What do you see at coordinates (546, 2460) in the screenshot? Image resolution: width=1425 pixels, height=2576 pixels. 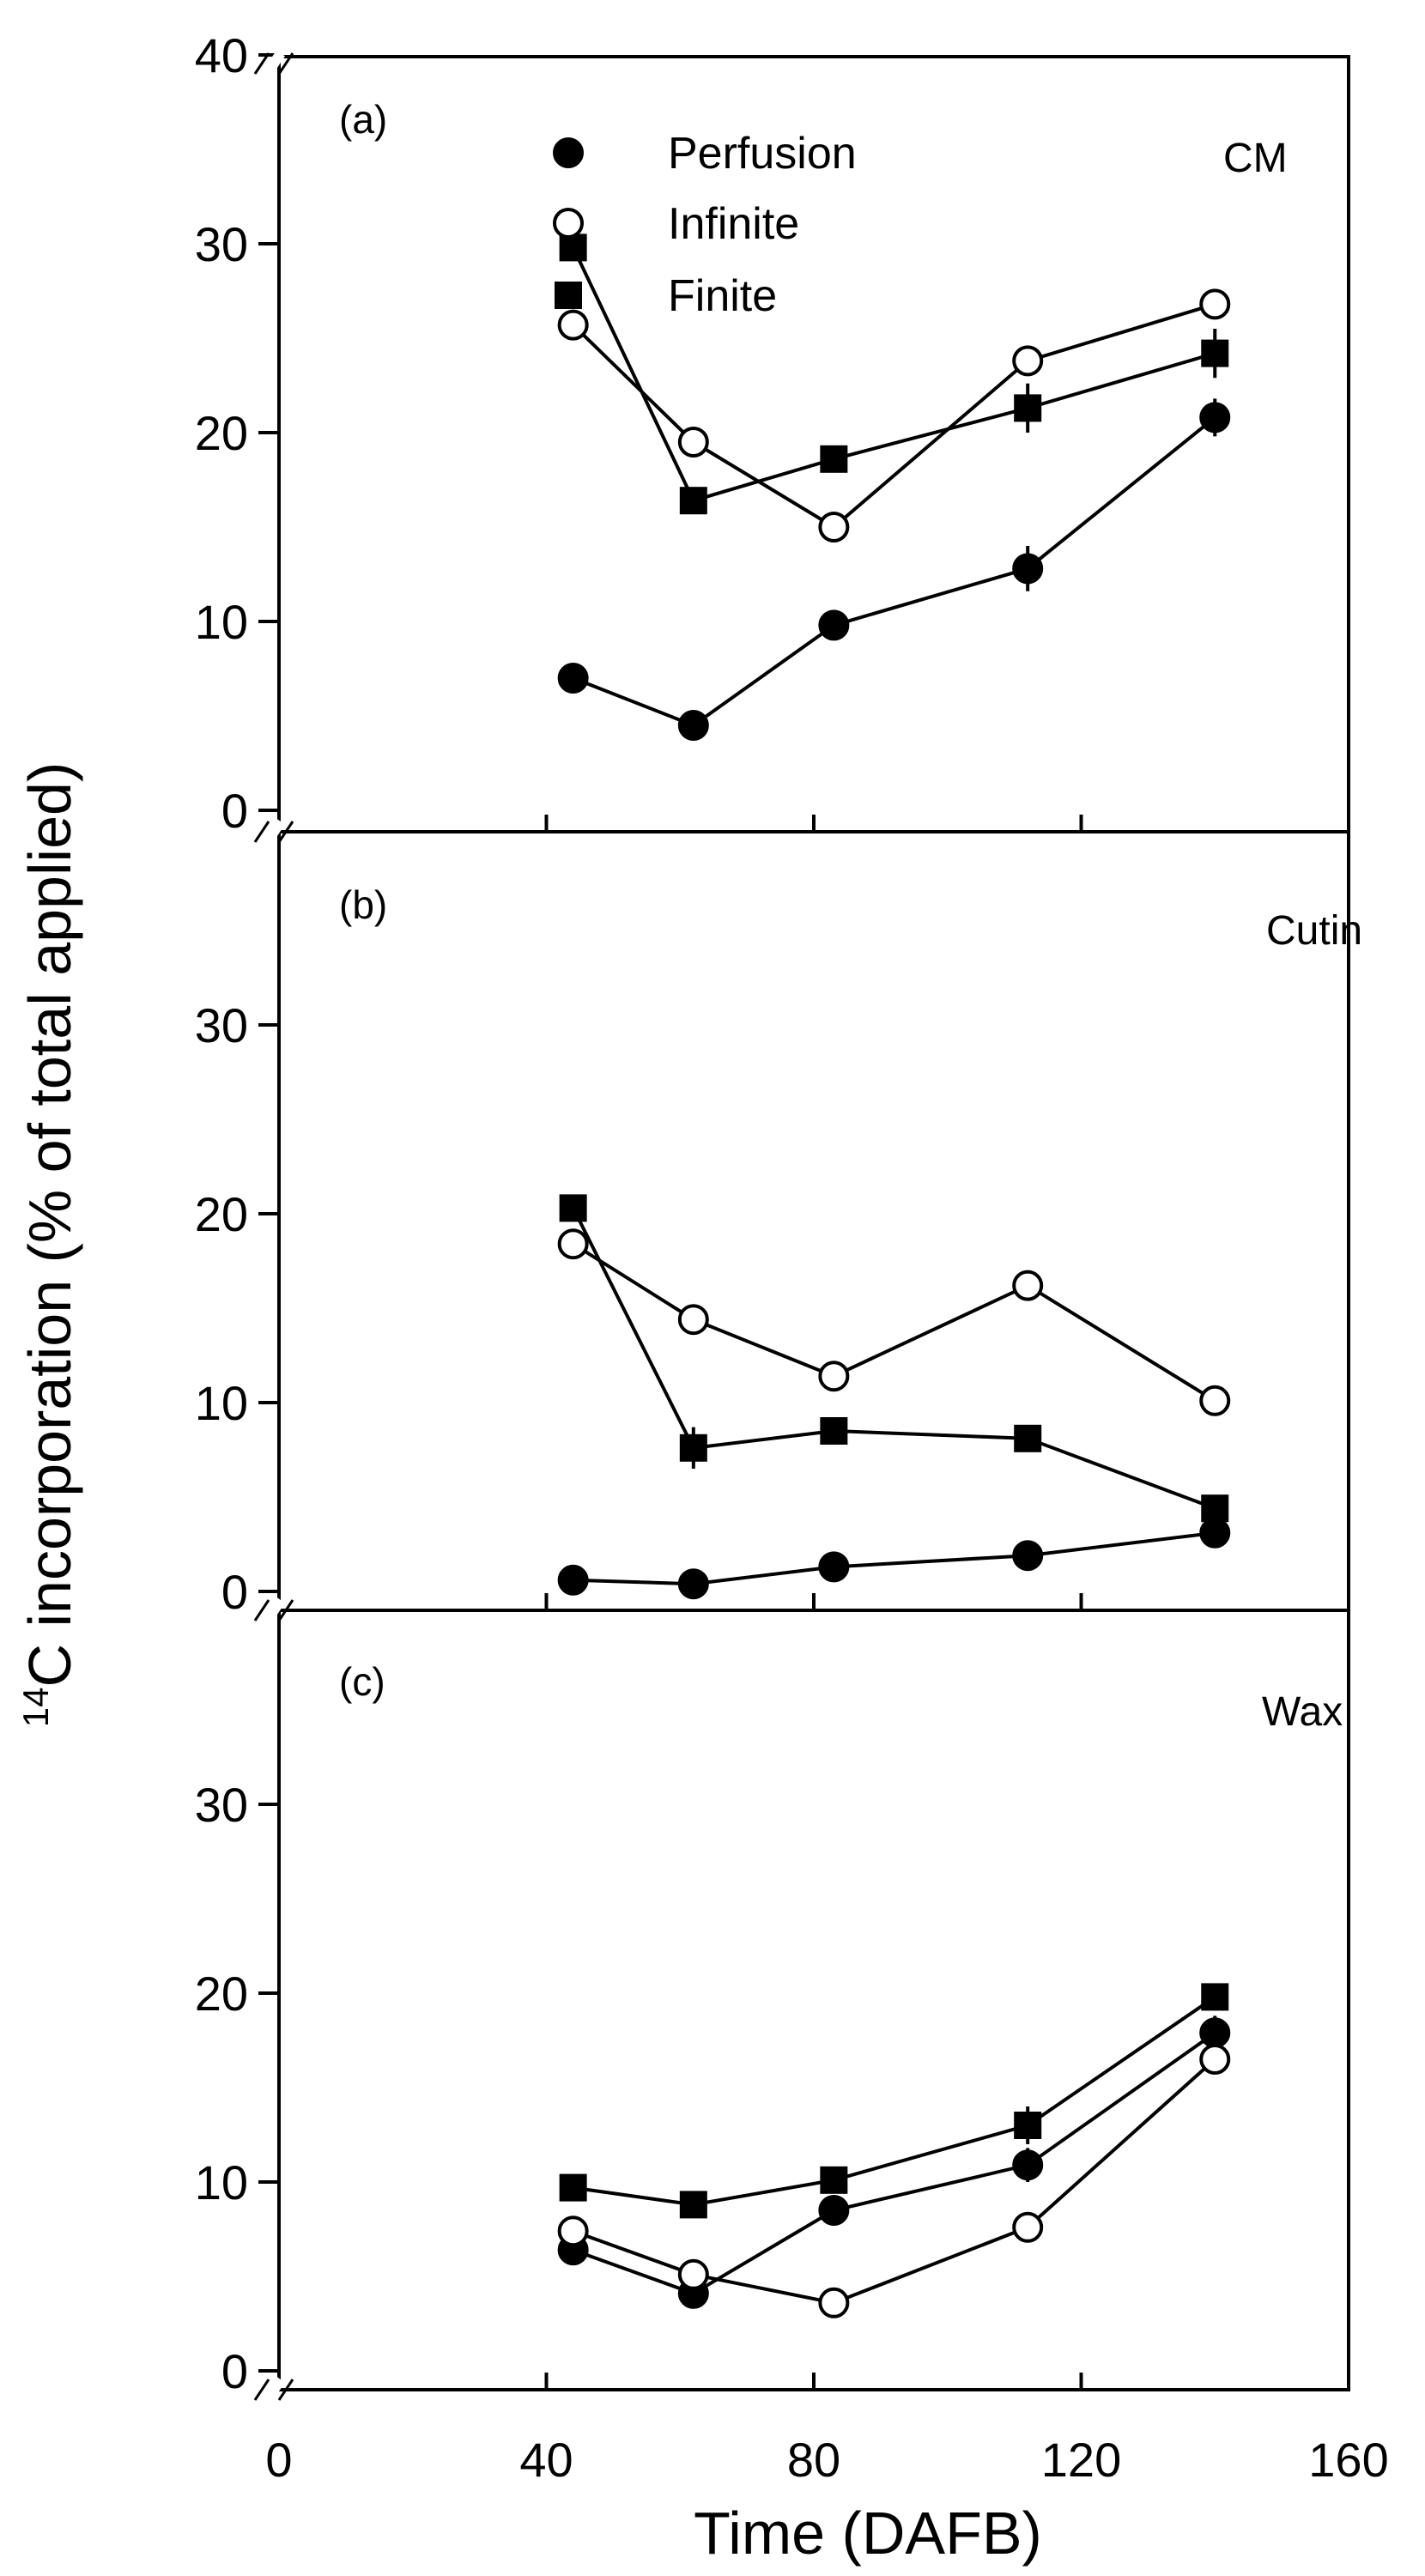 I see `x-tick-label: 40` at bounding box center [546, 2460].